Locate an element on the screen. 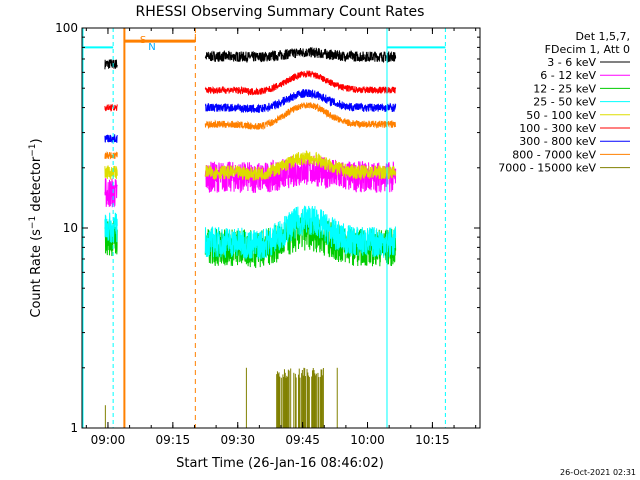  y-axis-label: Count Rate (s−1 detector−1) is located at coordinates (36, 227).